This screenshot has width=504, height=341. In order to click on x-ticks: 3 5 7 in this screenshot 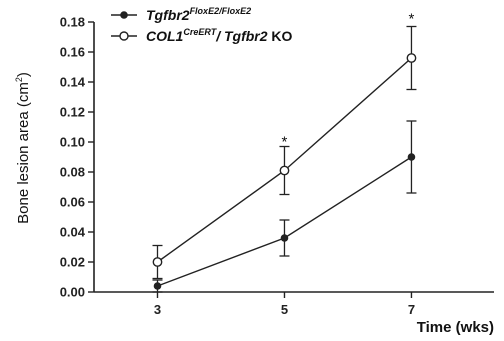, I will do `click(284, 304)`.